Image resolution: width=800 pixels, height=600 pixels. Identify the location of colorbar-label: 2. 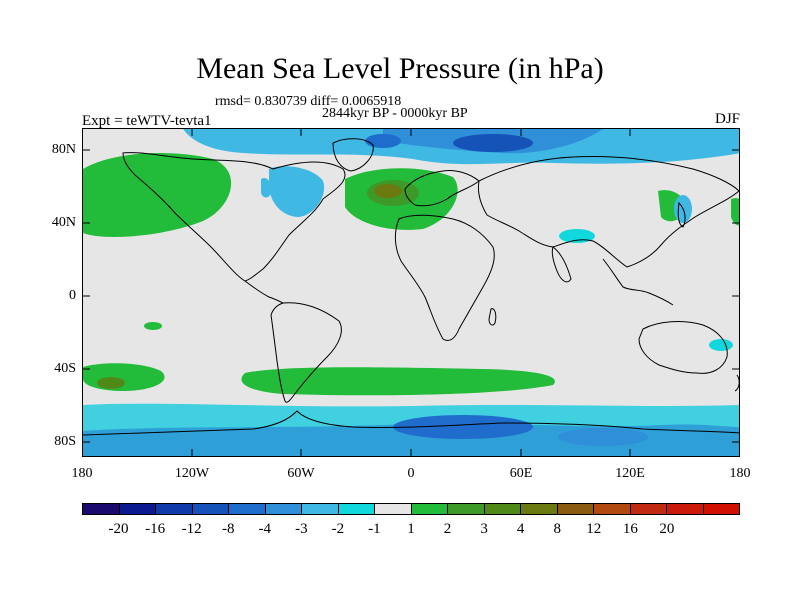
(447, 529).